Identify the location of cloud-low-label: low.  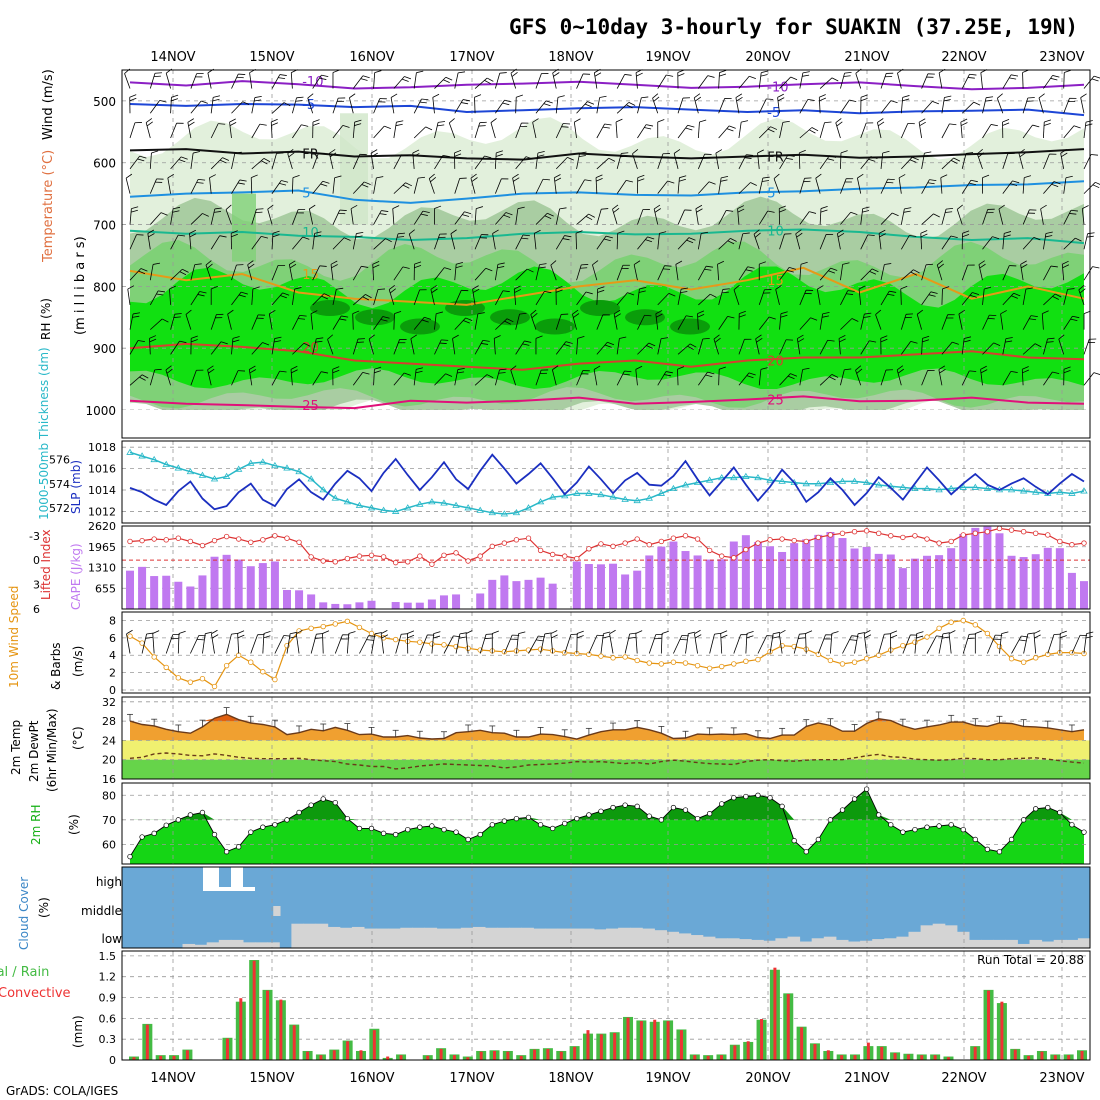
(112, 939).